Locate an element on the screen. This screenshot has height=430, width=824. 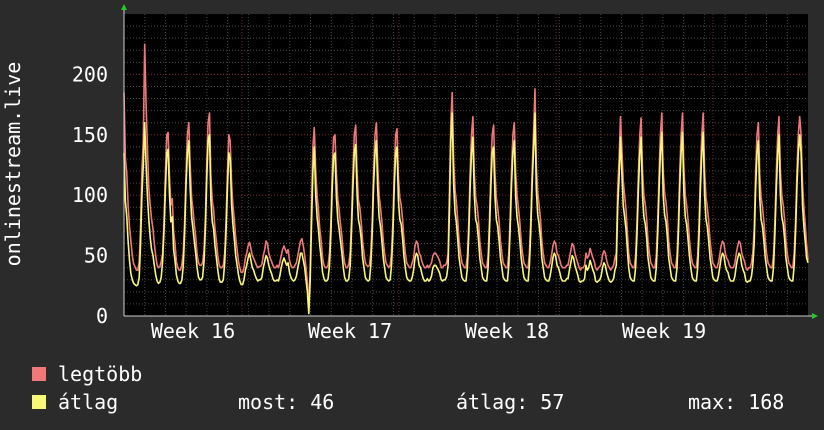
legend-max-label: legtöbb is located at coordinates (100, 374).